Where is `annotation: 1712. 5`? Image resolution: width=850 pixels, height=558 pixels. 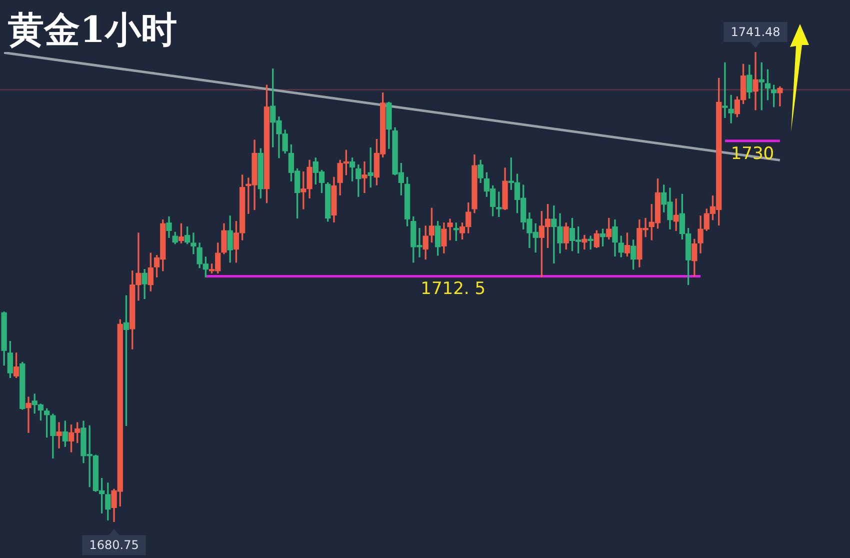 annotation: 1712. 5 is located at coordinates (453, 289).